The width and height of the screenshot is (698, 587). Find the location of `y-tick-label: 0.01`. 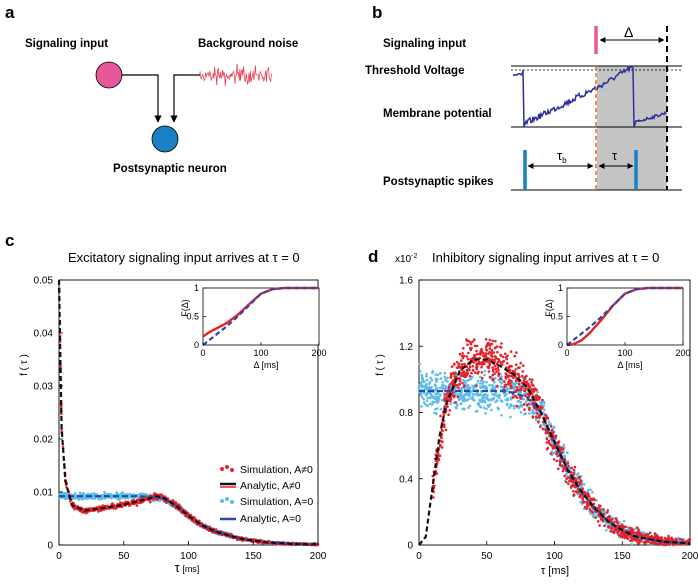

y-tick-label: 0.01 is located at coordinates (44, 493).